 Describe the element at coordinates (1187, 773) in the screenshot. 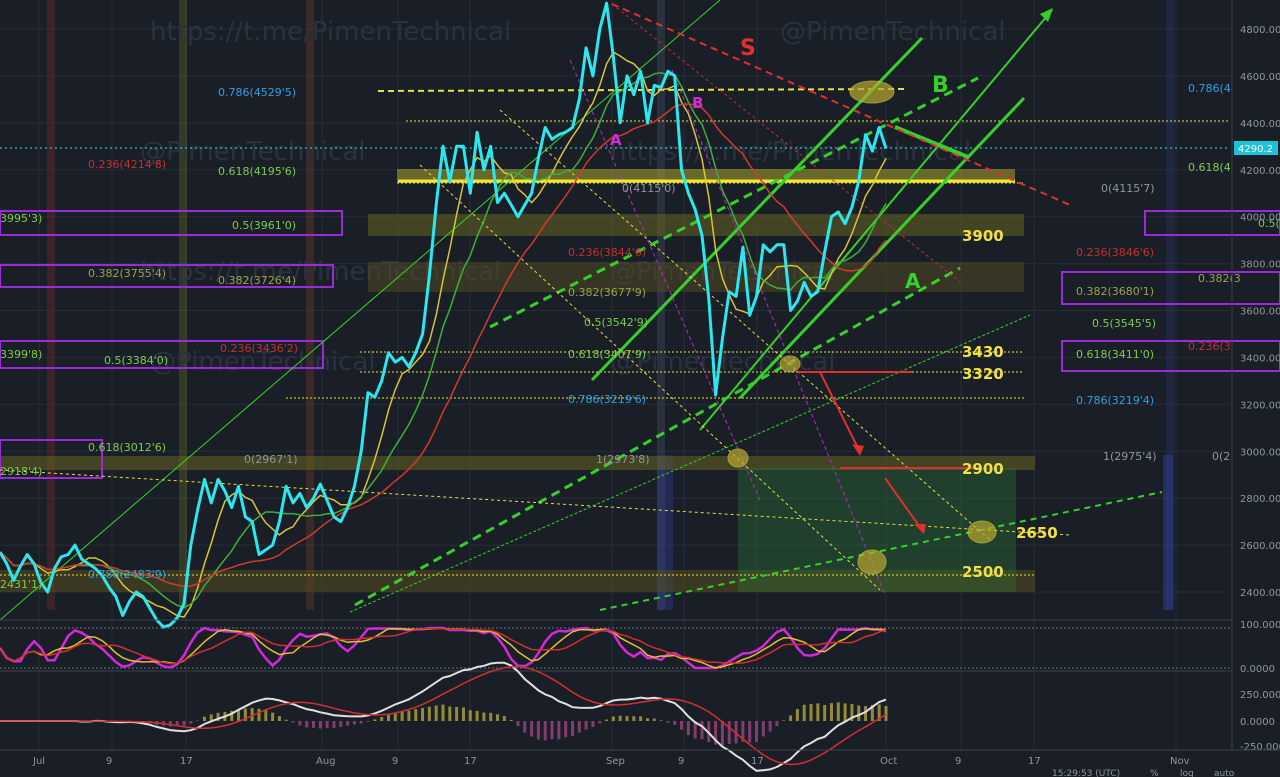

I see `footer-log: log` at that location.